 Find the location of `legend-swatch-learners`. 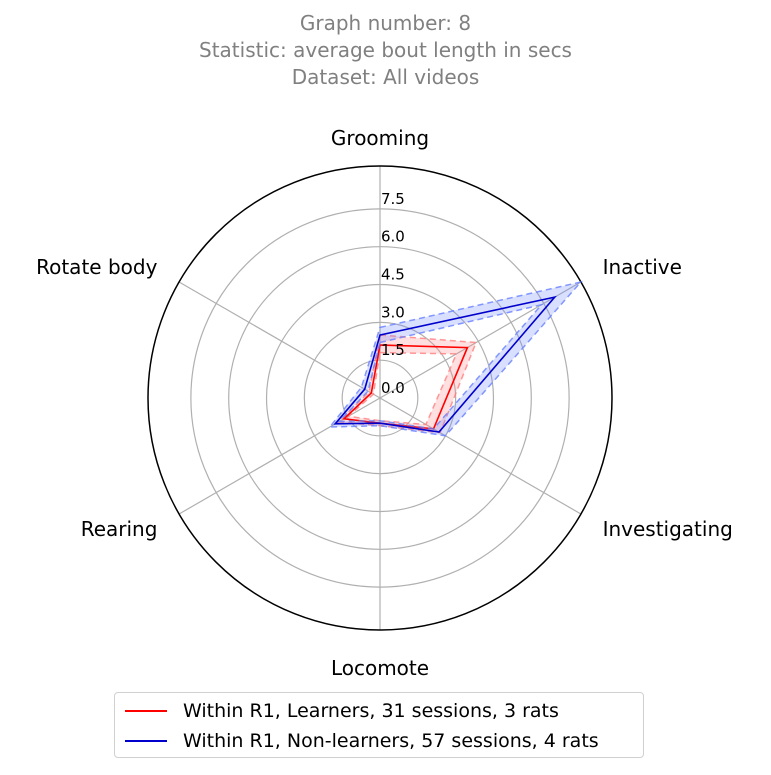

legend-swatch-learners is located at coordinates (146, 711).